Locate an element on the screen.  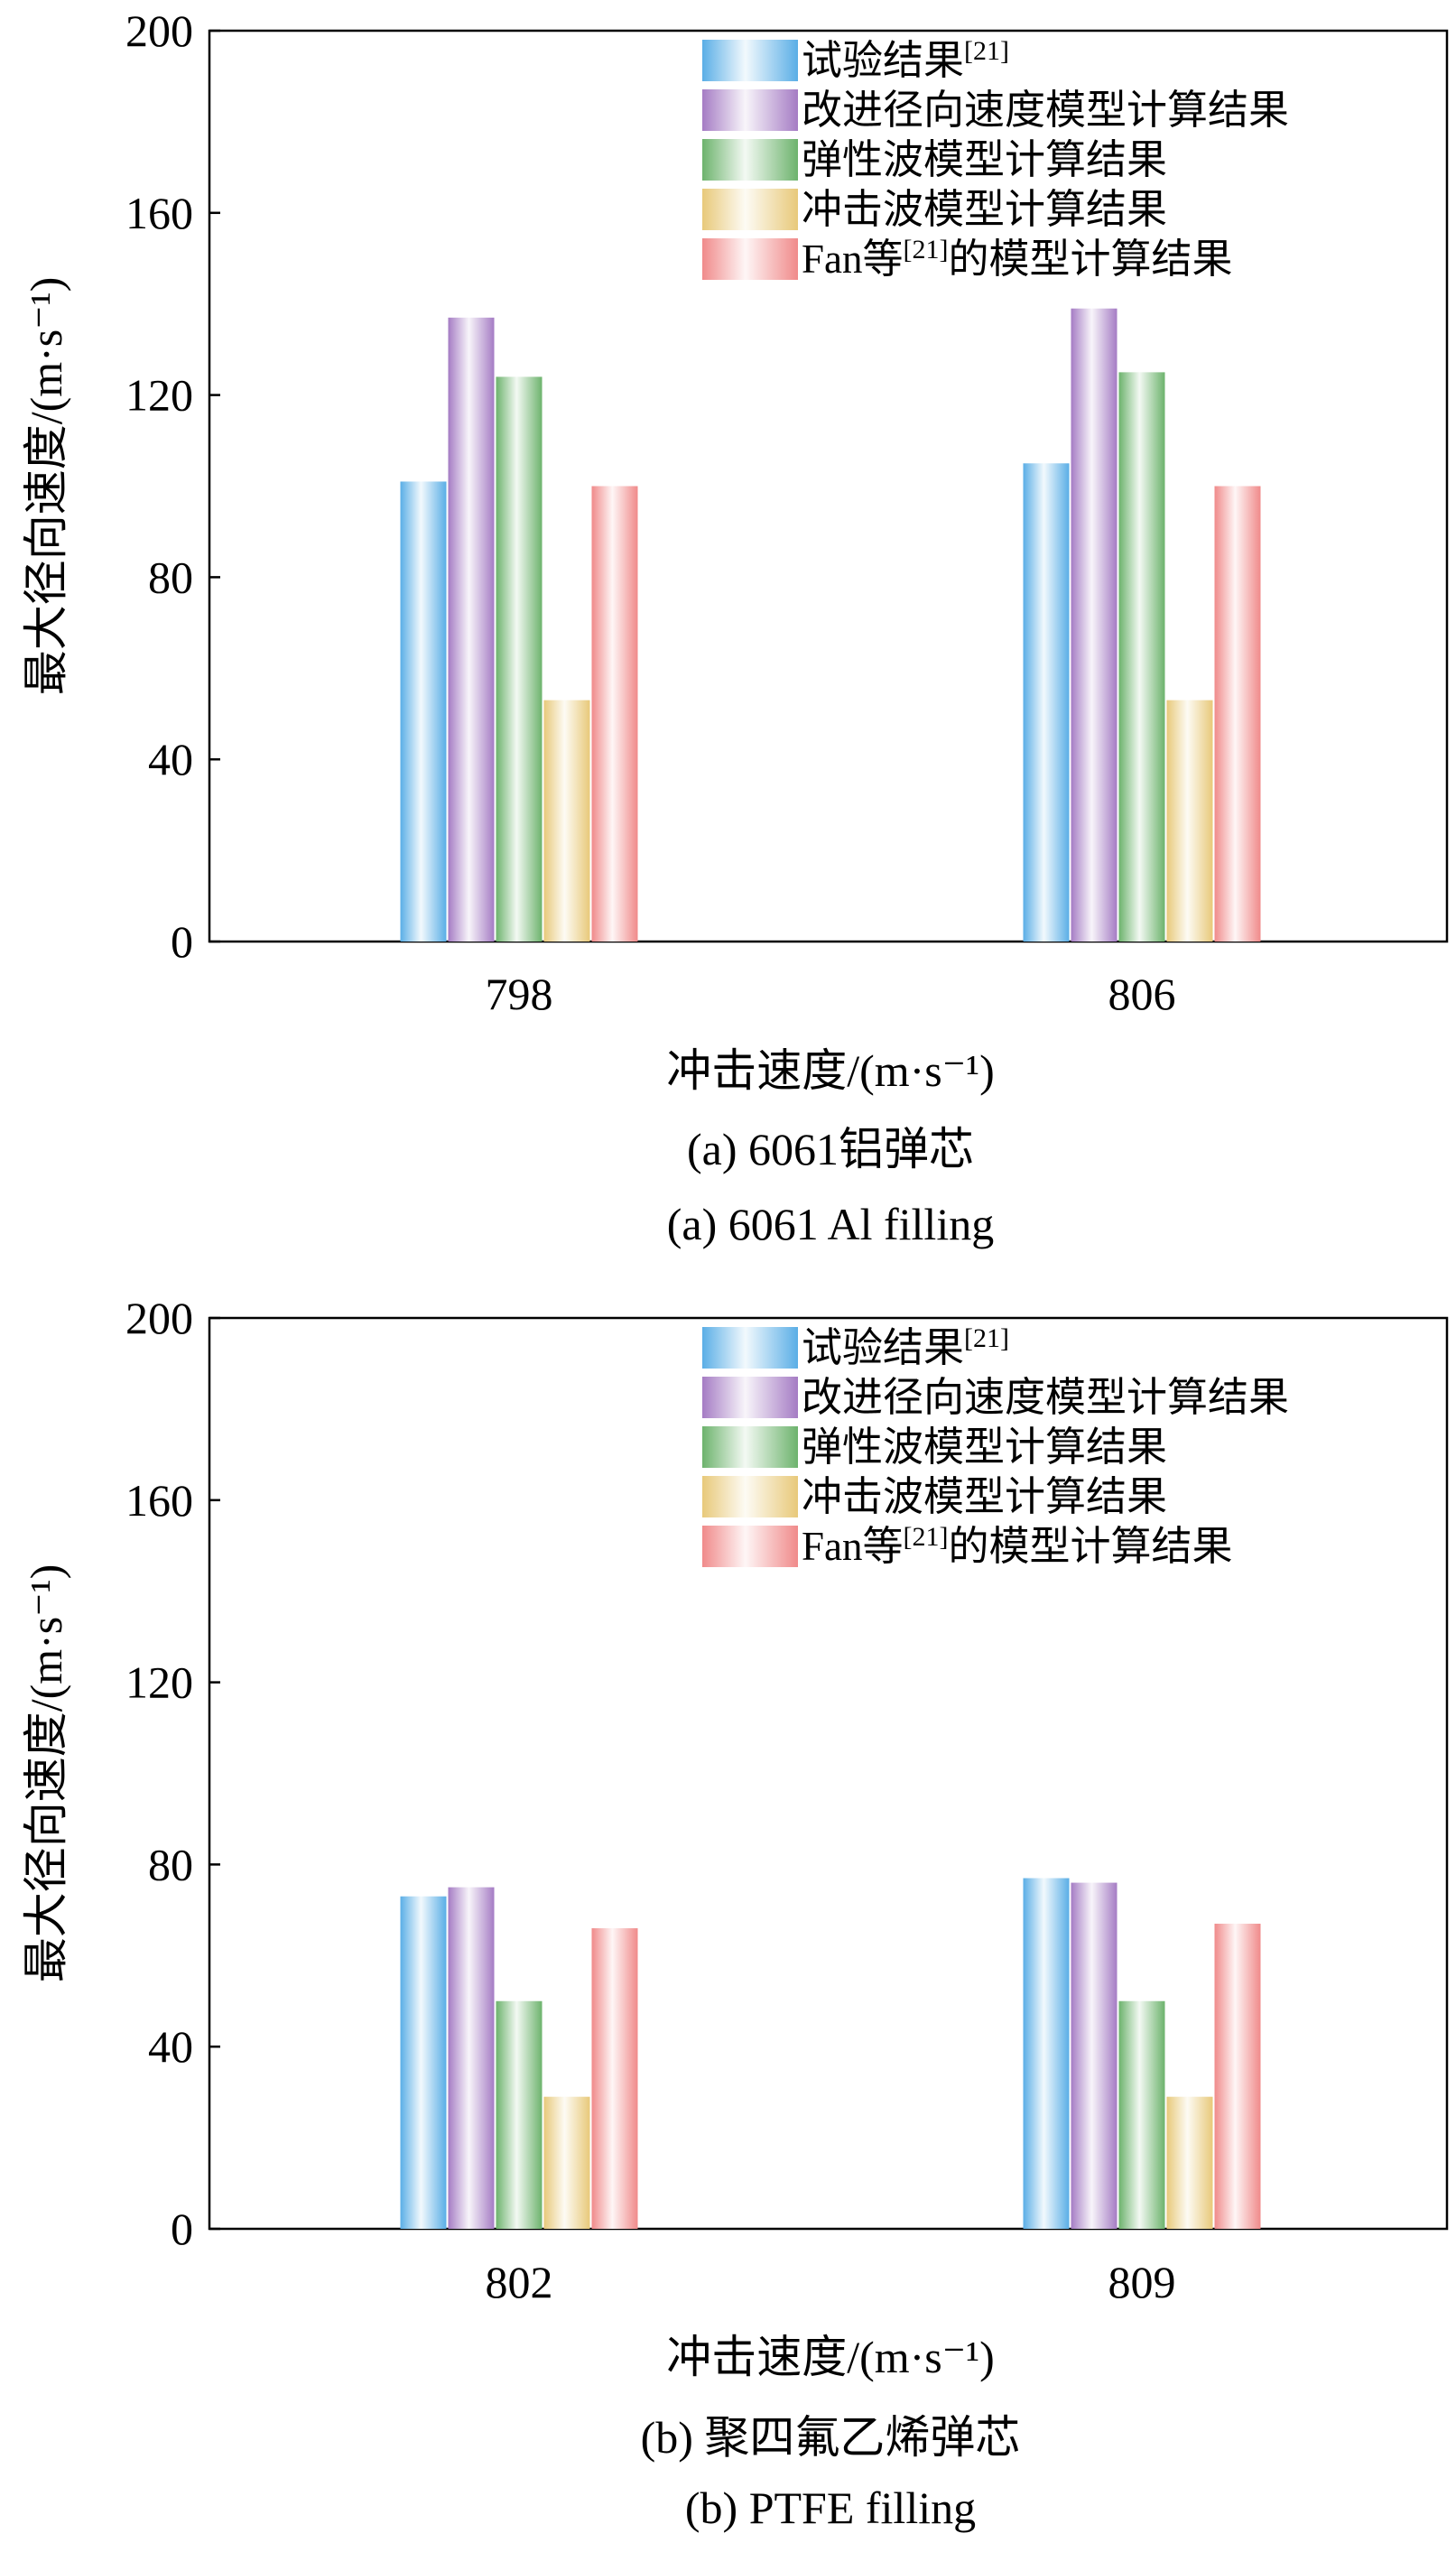
x-tick-label: 809 is located at coordinates (1142, 2282).